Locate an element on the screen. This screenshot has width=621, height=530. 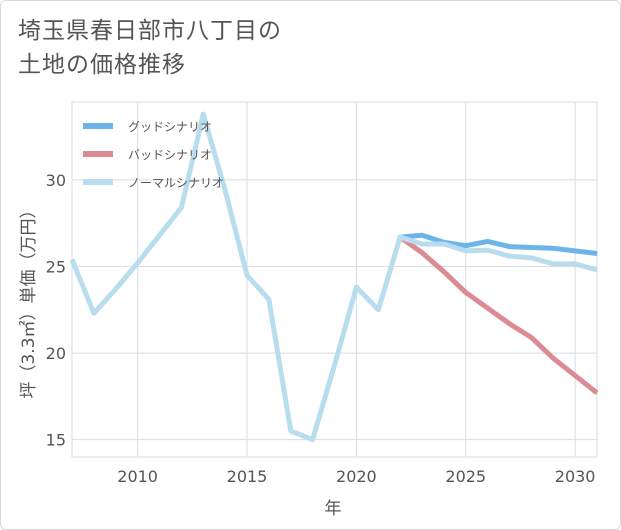
y-tick-label: 20 is located at coordinates (56, 353).